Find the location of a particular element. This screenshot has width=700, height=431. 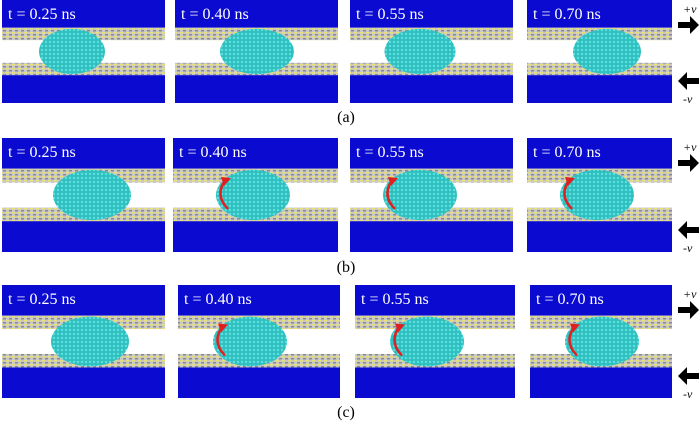

panel-label: (b) is located at coordinates (346, 267).